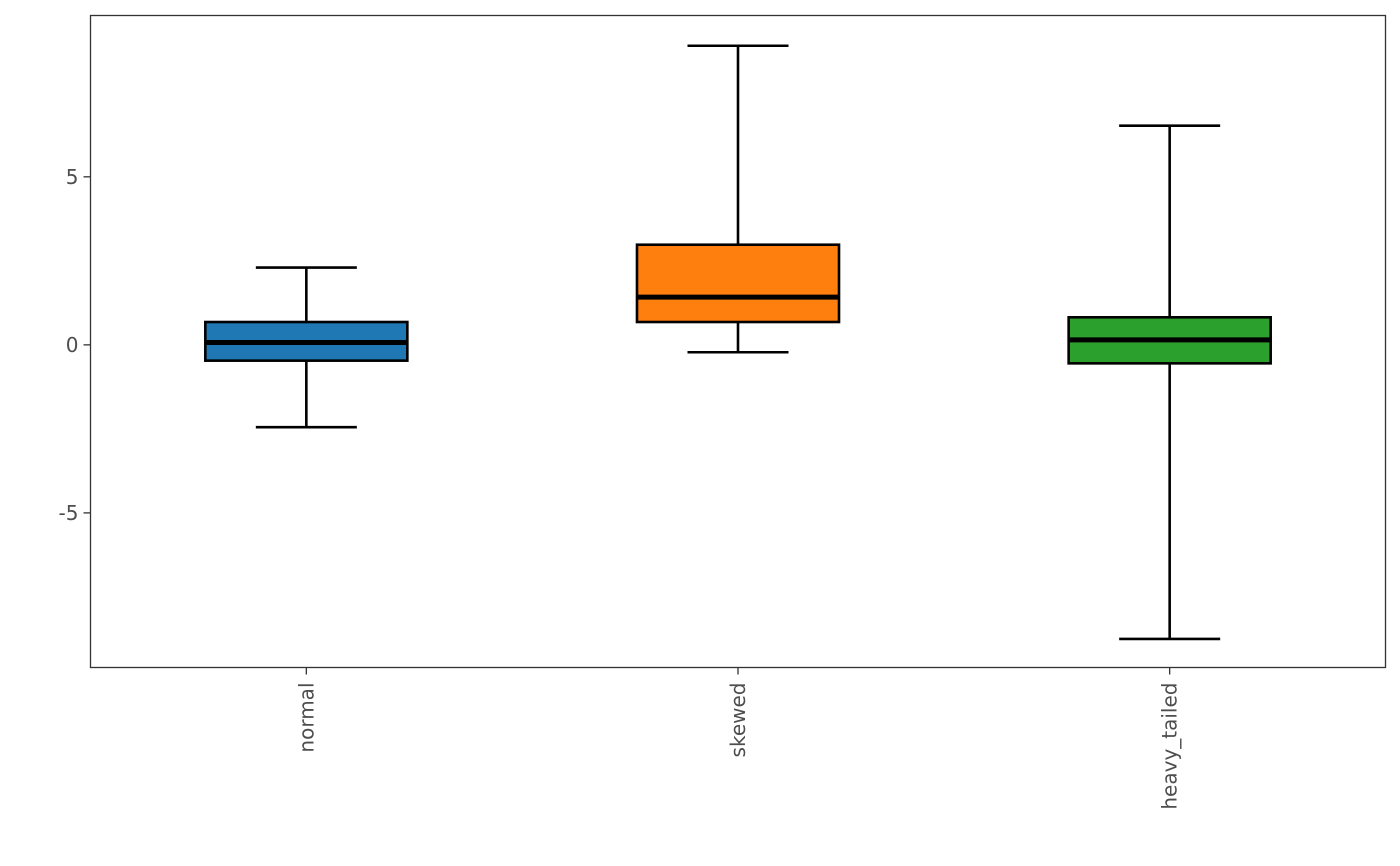 Image resolution: width=1400 pixels, height=866 pixels. I want to click on box-heavy_tailed, so click(1169, 382).